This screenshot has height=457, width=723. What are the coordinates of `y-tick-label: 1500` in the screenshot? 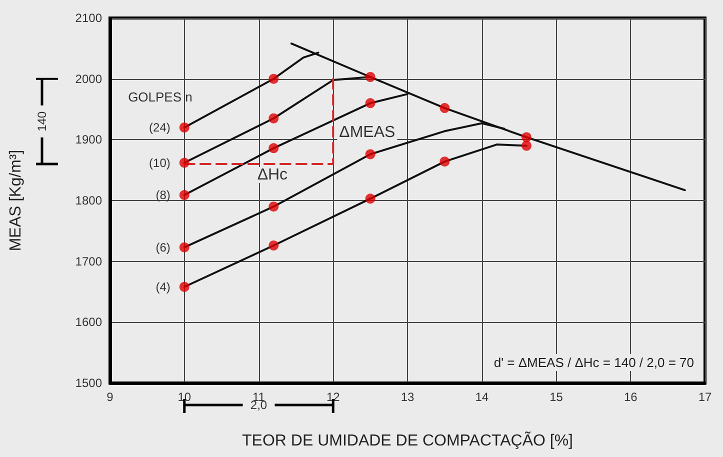 It's located at (88, 383).